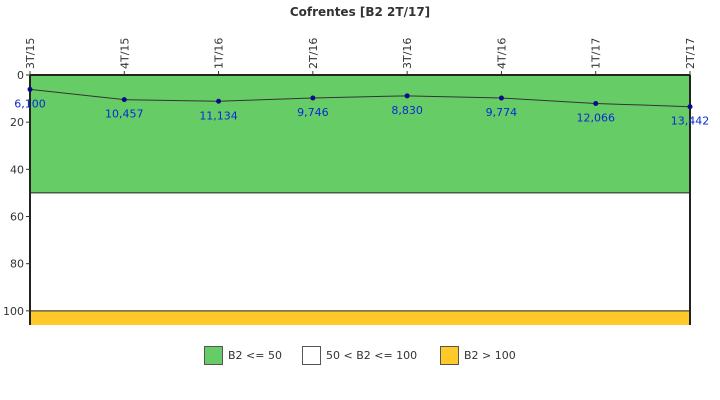 The height and width of the screenshot is (400, 720). What do you see at coordinates (490, 355) in the screenshot?
I see `legend-label: B2 > 100` at bounding box center [490, 355].